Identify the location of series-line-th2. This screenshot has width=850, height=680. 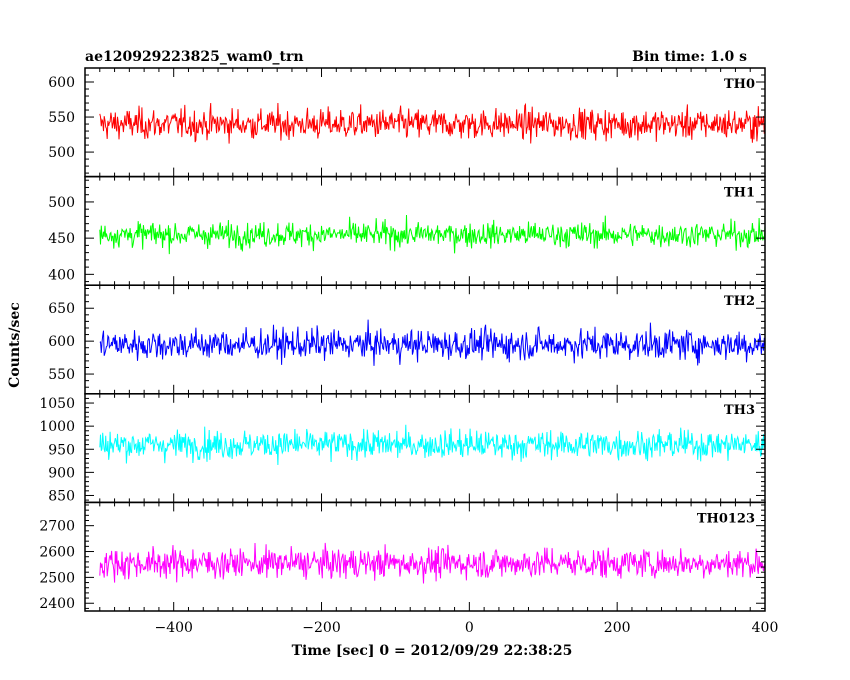
(432, 342).